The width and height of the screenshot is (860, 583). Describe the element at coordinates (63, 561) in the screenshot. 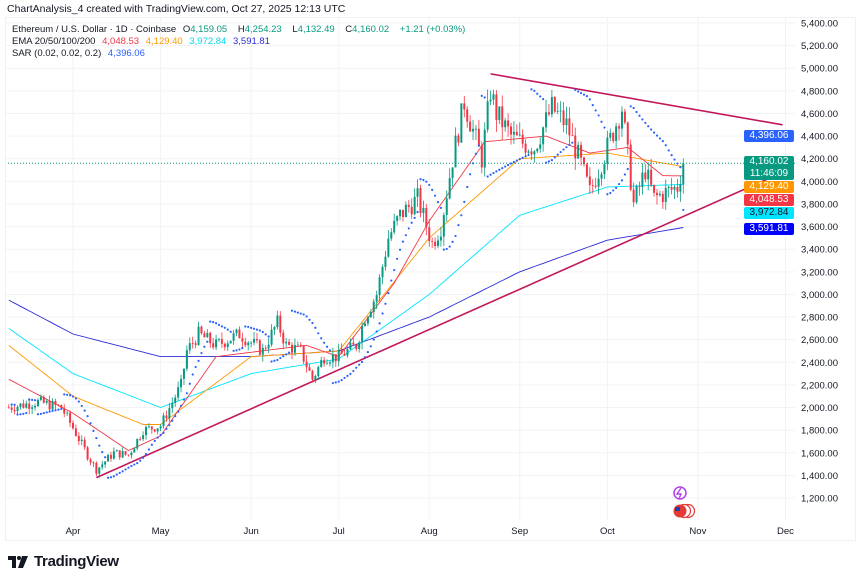

I see `tradingview-logo: TradingView` at that location.